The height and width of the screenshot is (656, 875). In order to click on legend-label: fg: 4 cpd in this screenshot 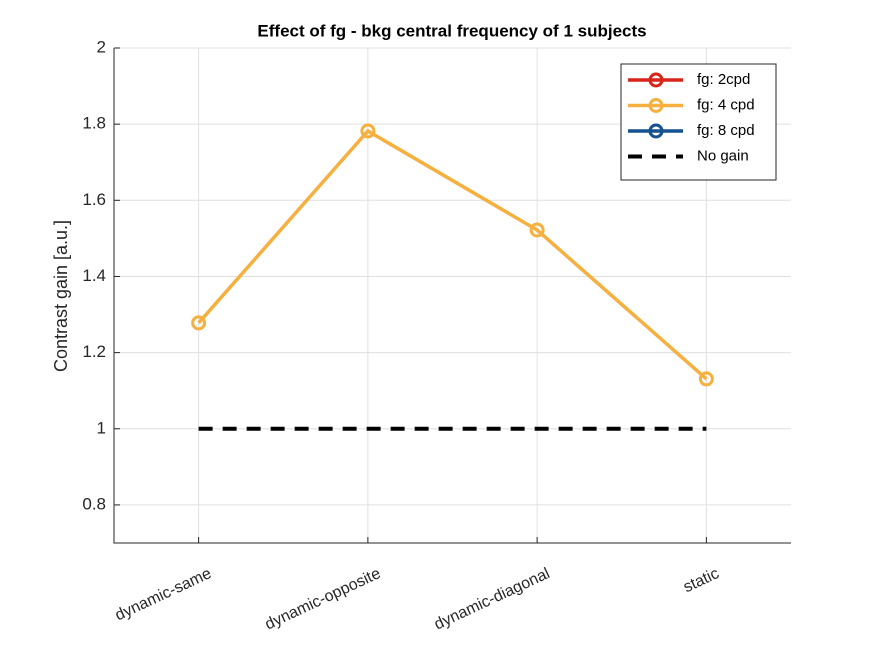, I will do `click(726, 104)`.